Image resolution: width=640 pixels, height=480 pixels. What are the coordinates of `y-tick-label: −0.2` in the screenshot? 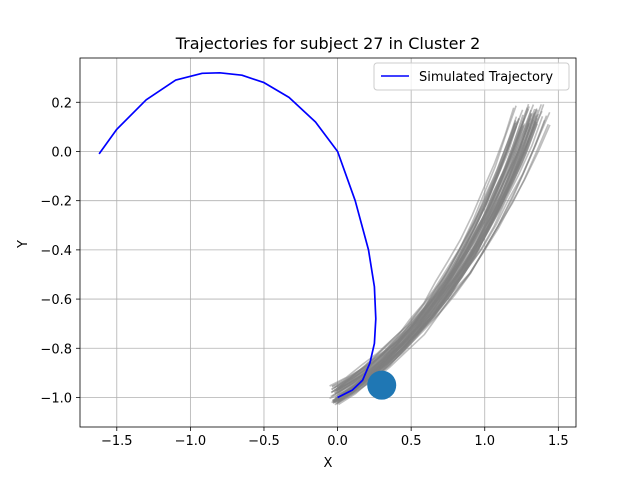 It's located at (56, 202).